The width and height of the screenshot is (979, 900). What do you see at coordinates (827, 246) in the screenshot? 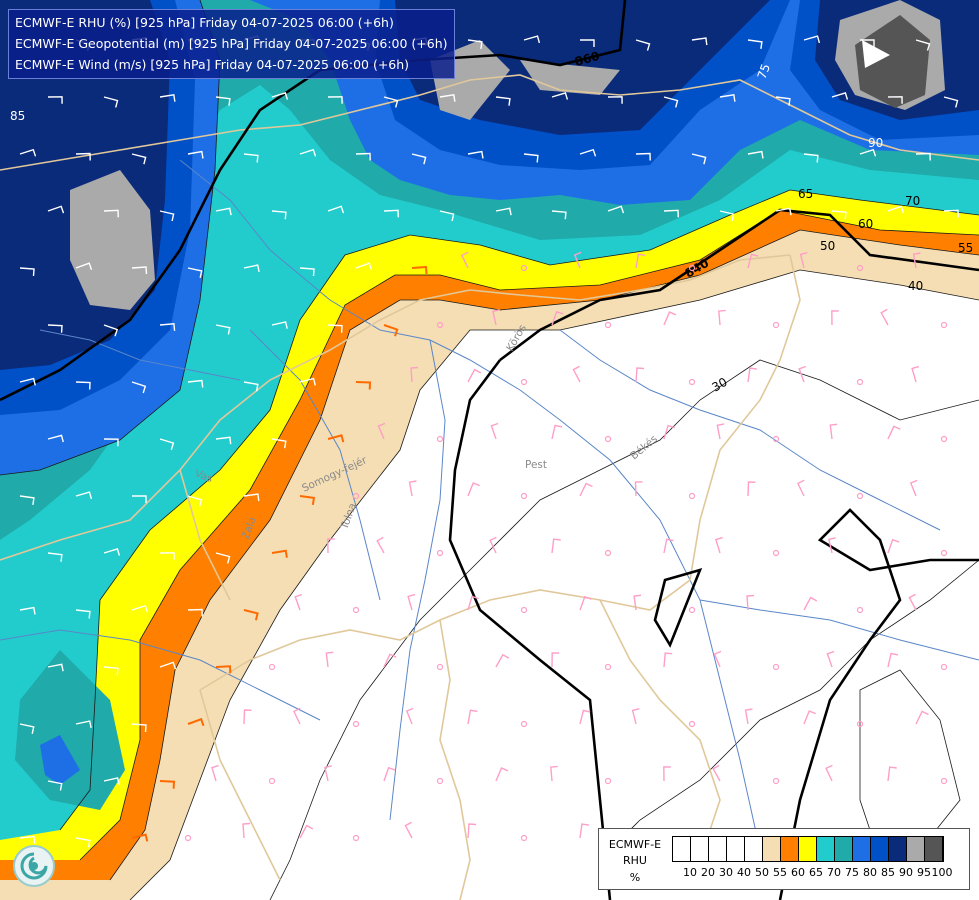
I see `label-rh-50: 50` at bounding box center [827, 246].